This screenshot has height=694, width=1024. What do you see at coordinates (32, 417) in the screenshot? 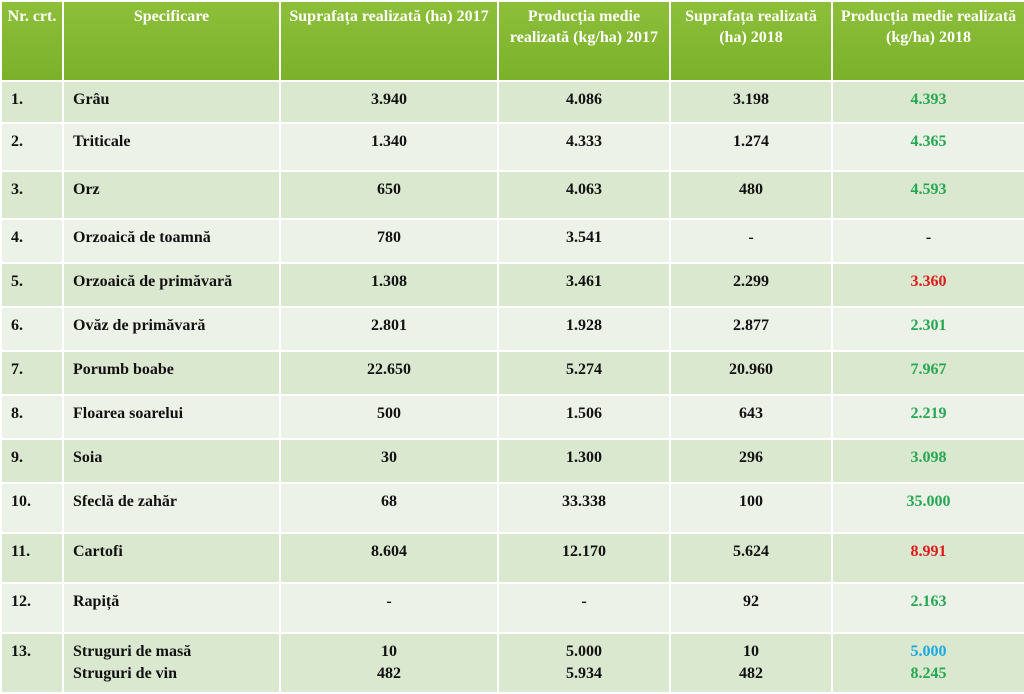
I see `cell-nr: 8.` at bounding box center [32, 417].